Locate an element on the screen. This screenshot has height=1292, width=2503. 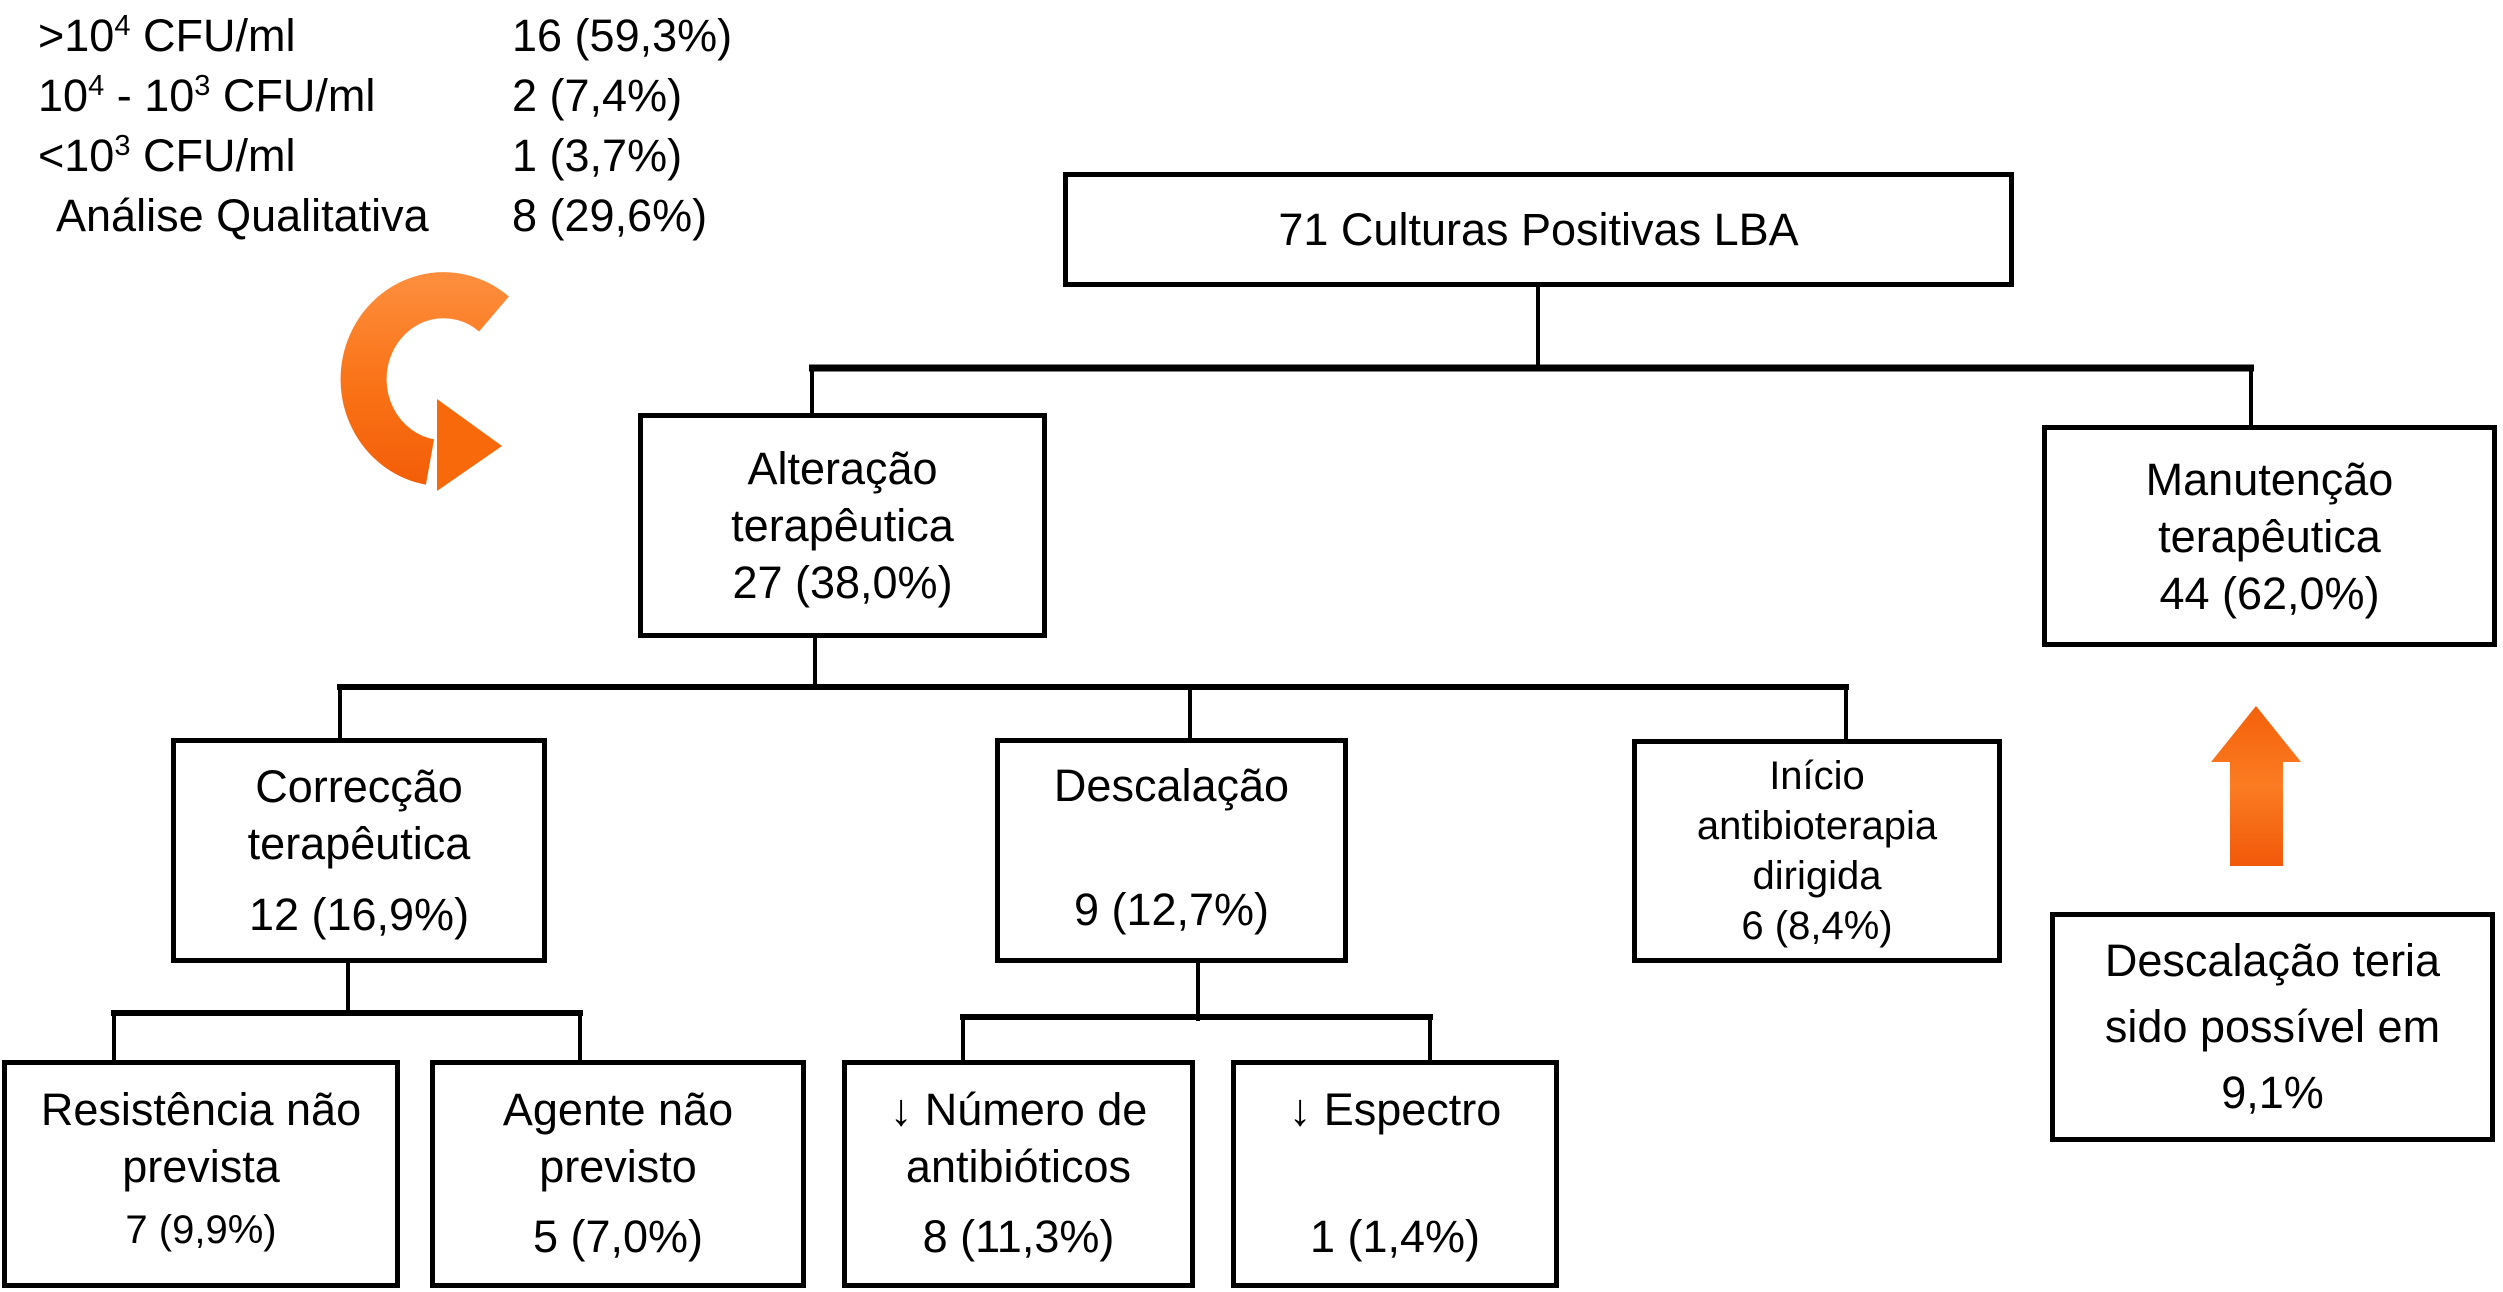
box-resistencia-nao-prevista: Resistência não prevista 7 (9,9%) is located at coordinates (201, 1174).